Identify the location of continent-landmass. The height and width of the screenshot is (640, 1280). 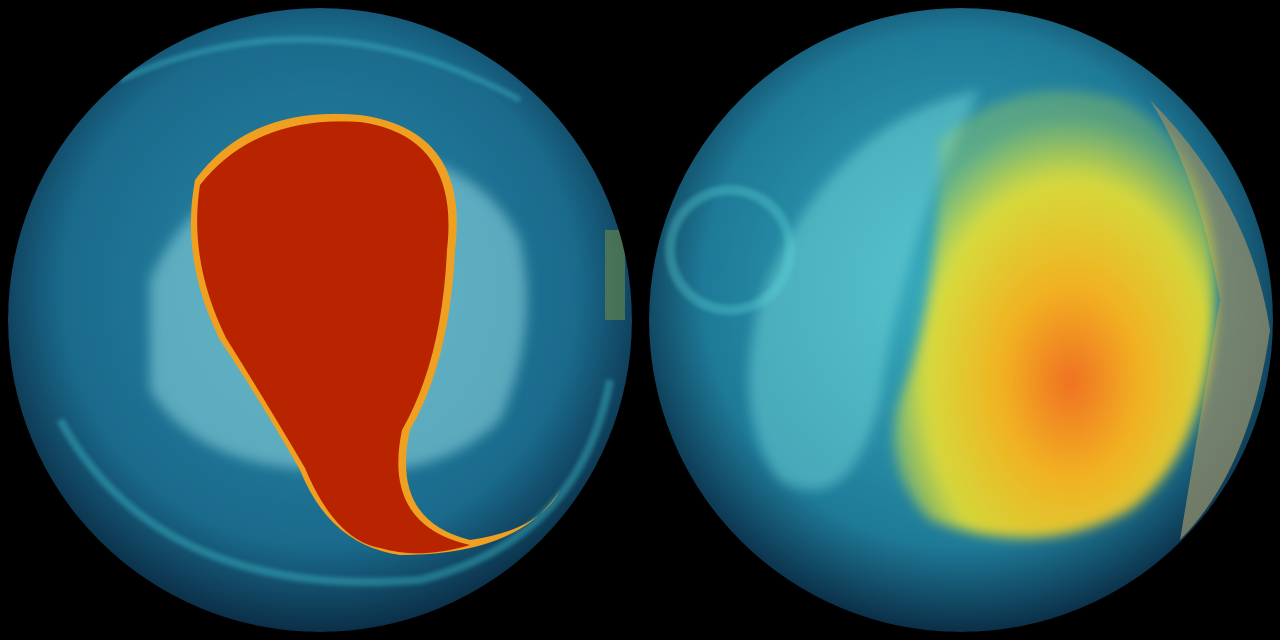
(1210, 320).